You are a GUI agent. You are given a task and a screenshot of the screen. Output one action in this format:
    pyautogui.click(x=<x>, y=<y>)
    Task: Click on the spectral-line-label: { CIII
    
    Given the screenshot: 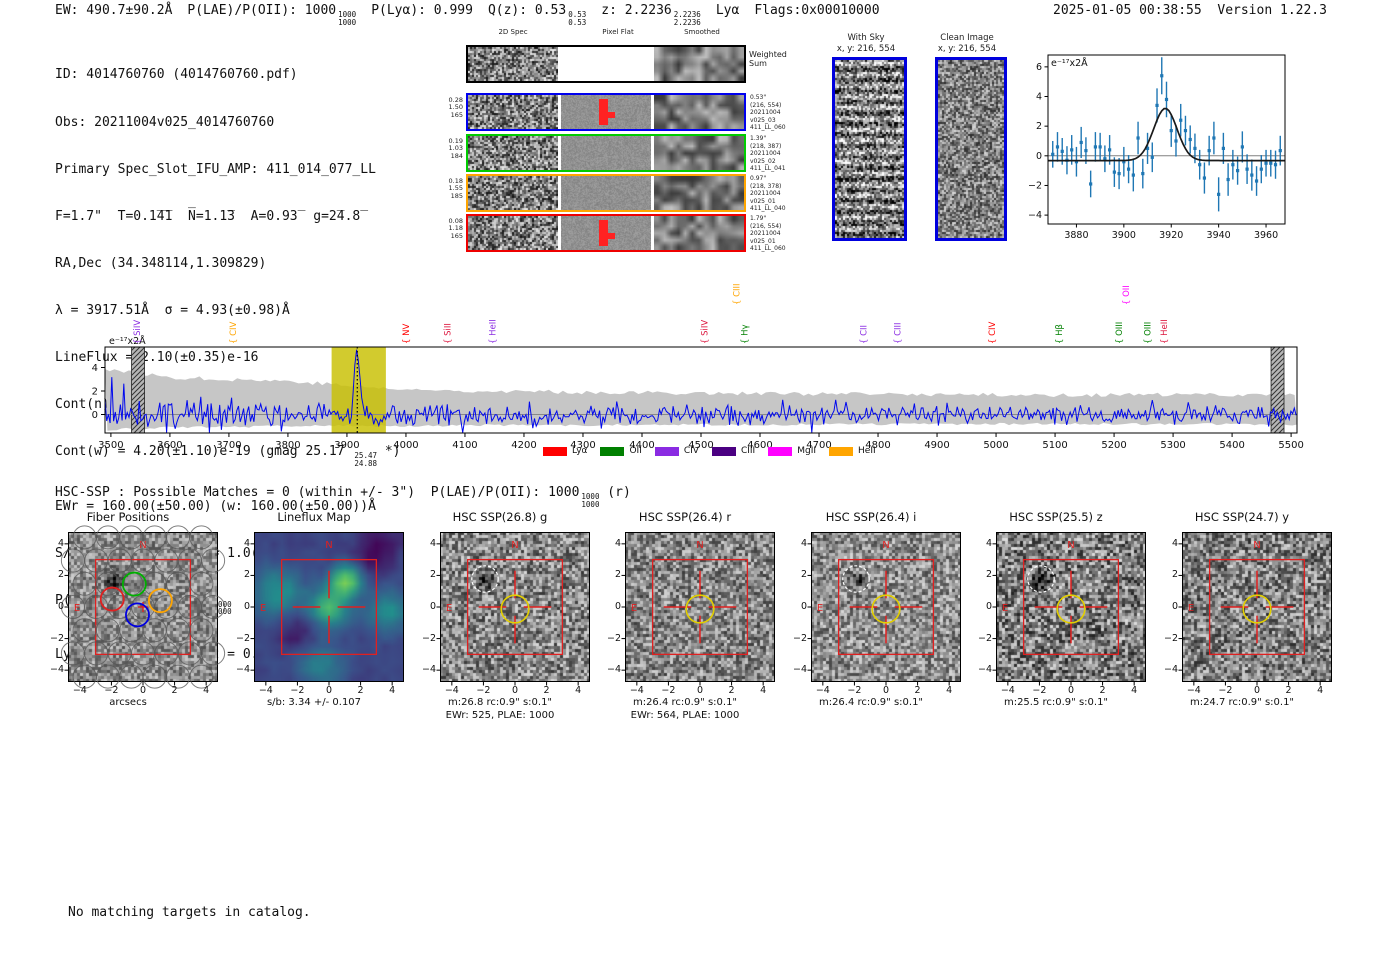 What is the action you would take?
    pyautogui.click(x=737, y=294)
    